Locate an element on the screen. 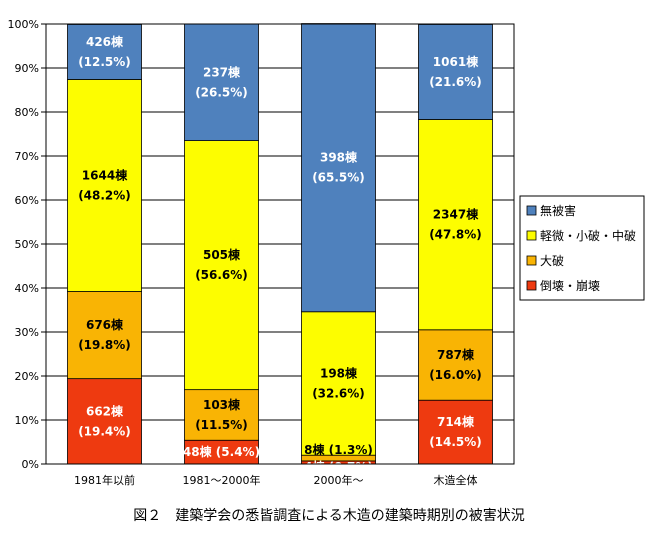 This screenshot has height=537, width=658. bar-data-label: 787棟 is located at coordinates (456, 354).